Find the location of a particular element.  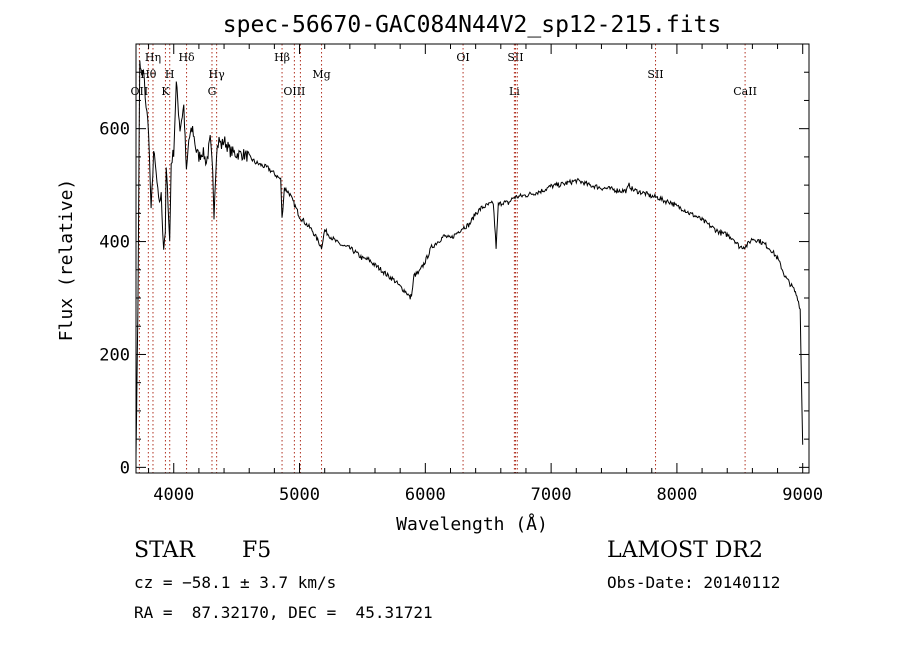

x-tick-label-3: 7000 is located at coordinates (551, 495).